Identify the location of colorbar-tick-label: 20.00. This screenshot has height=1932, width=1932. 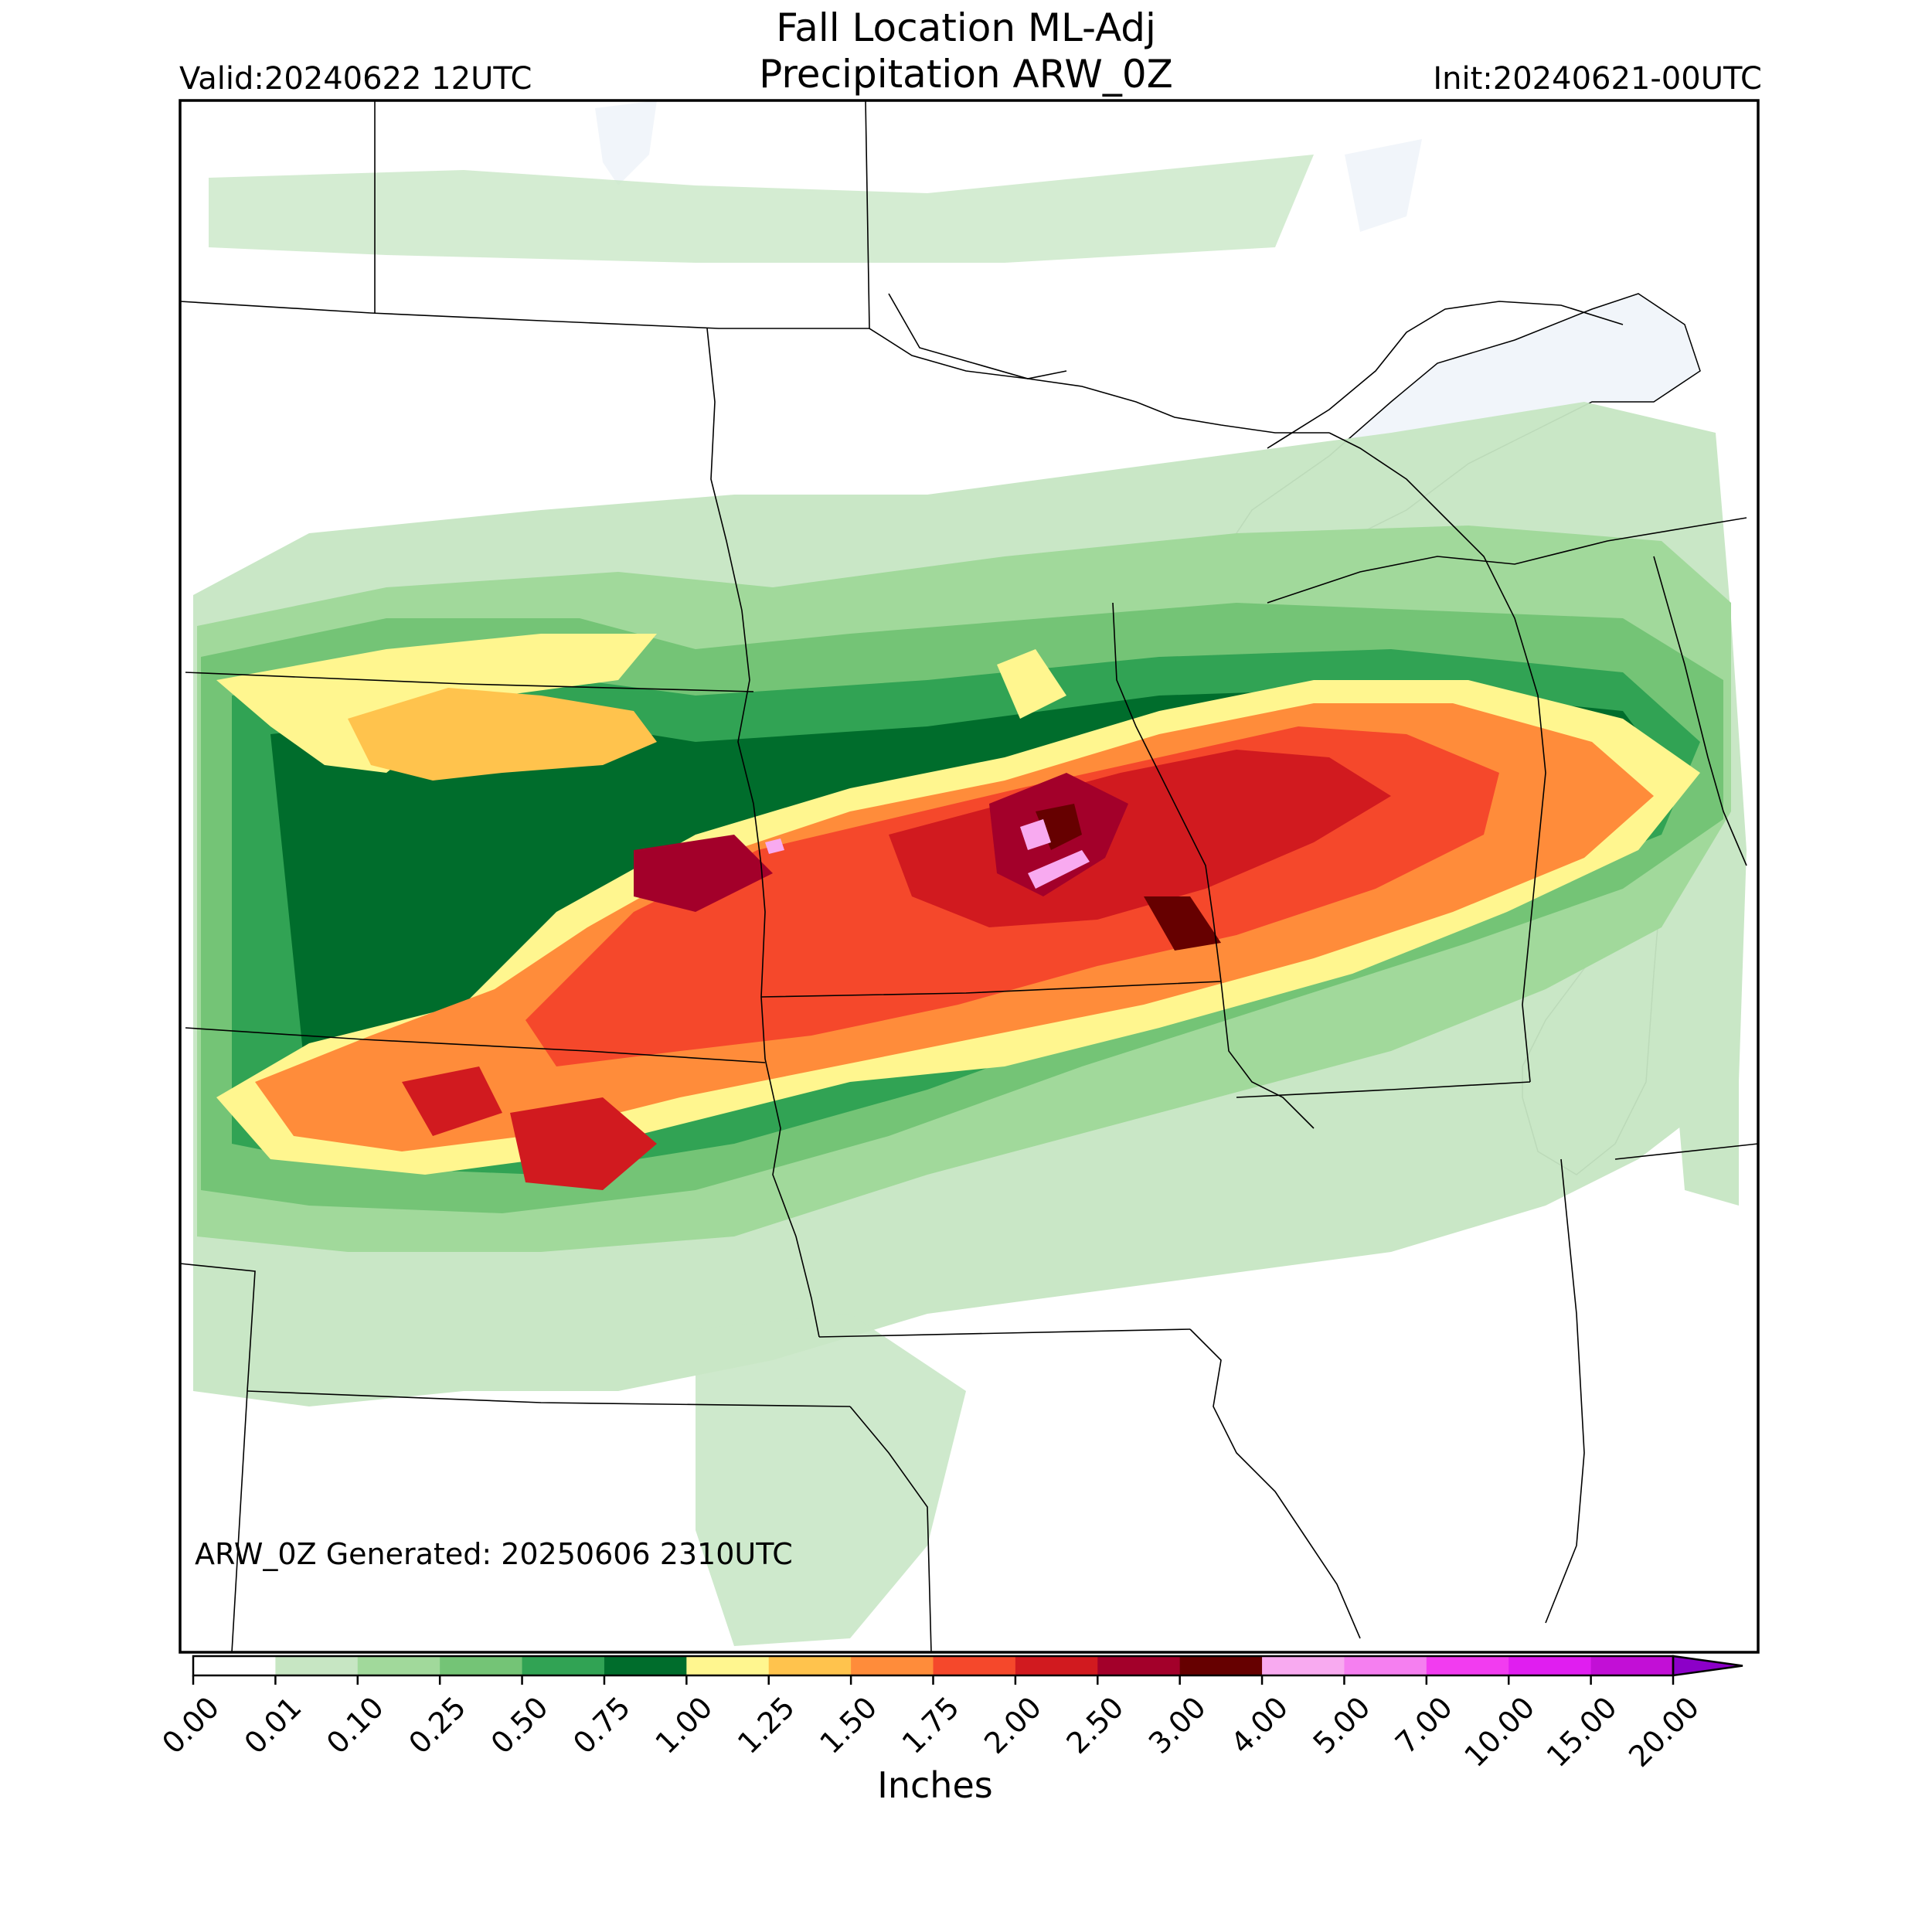
(1664, 1732).